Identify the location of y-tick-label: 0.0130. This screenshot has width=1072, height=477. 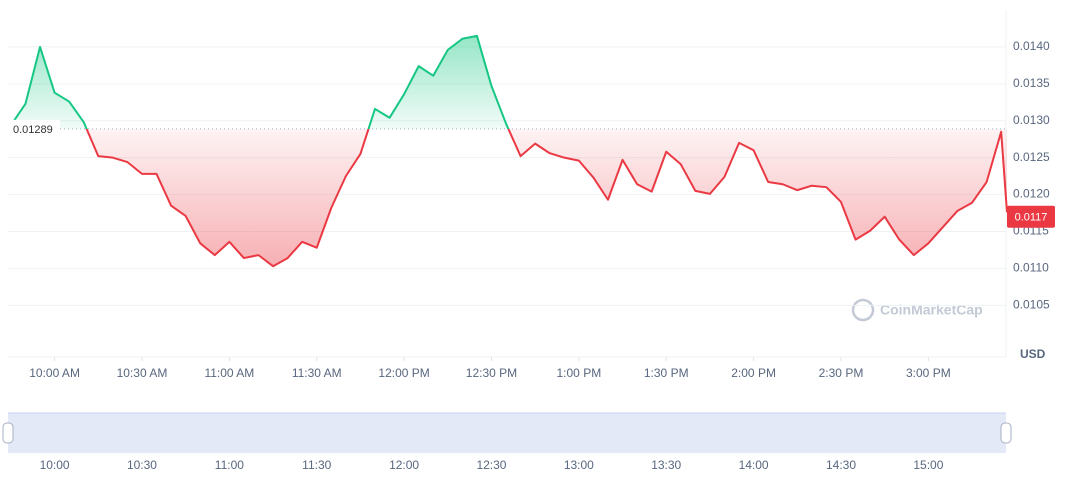
(1031, 120).